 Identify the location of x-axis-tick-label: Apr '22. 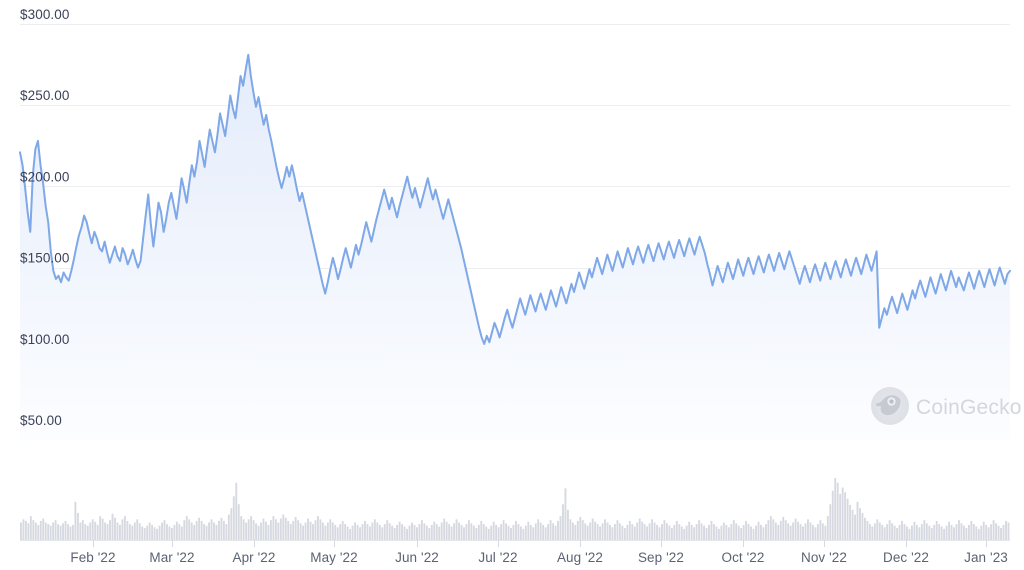
(253, 557).